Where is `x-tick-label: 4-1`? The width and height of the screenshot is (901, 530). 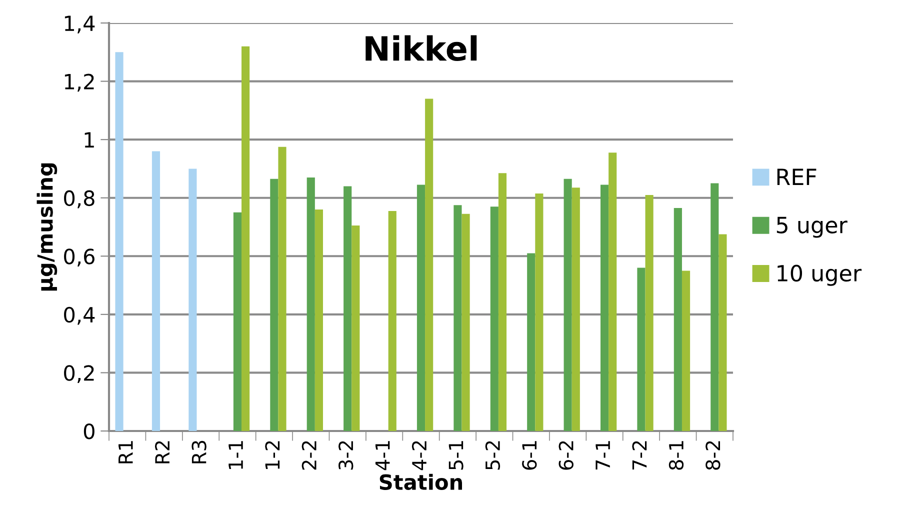
x-tick-label: 4-1 is located at coordinates (382, 455).